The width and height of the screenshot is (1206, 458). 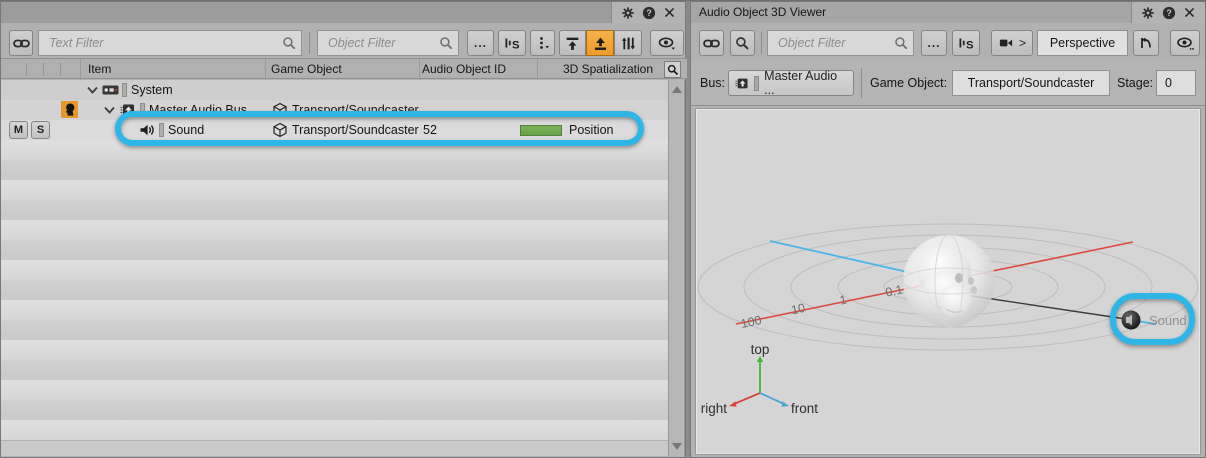 I want to click on sound-object: Sound, so click(x=1154, y=320).